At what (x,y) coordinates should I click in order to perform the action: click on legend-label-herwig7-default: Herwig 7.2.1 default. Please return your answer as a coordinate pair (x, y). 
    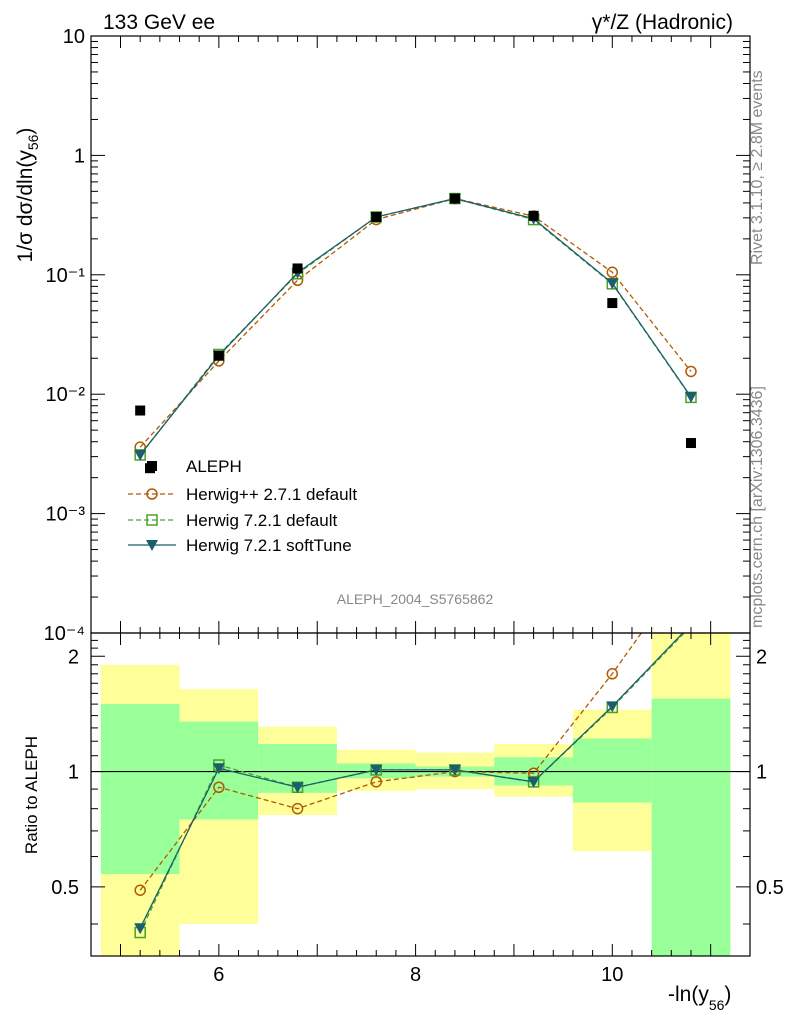
    Looking at the image, I should click on (261, 520).